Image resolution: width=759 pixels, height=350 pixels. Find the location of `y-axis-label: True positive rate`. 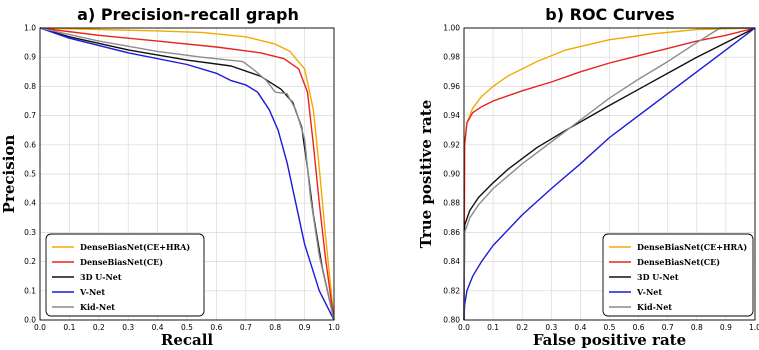

y-axis-label: True positive rate is located at coordinates (426, 174).